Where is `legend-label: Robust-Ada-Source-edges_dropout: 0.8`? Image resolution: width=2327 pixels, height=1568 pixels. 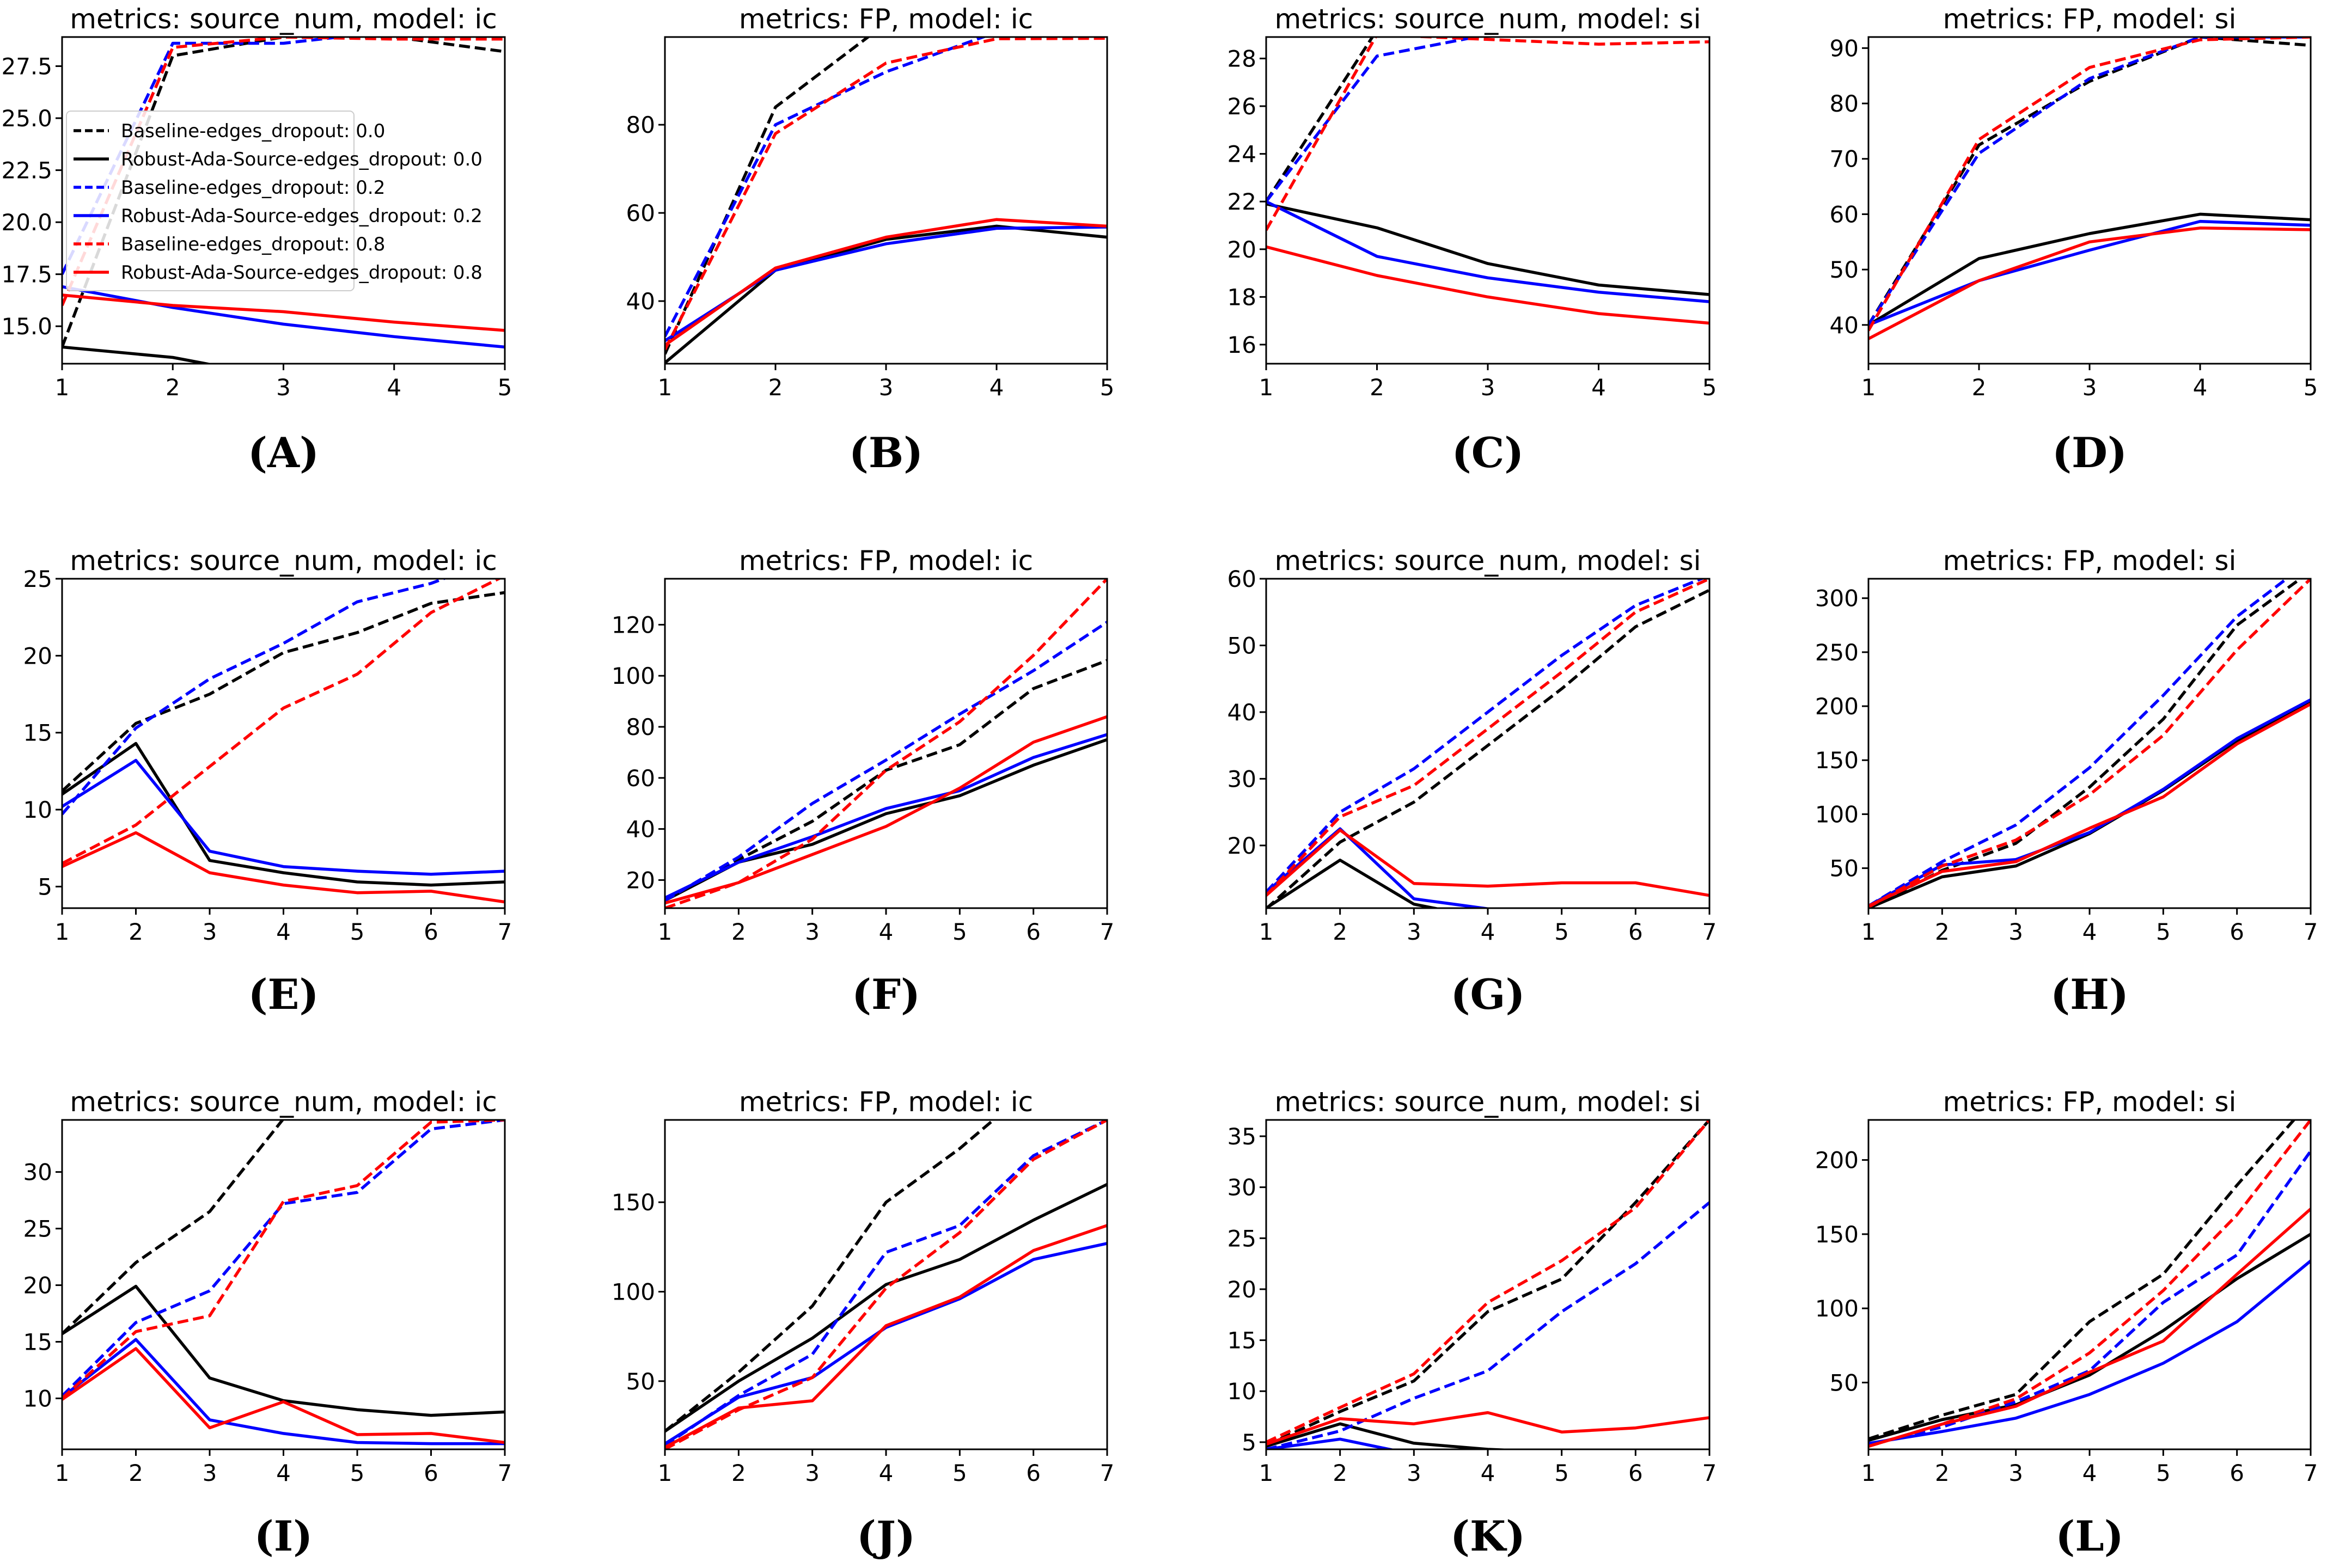 legend-label: Robust-Ada-Source-edges_dropout: 0.8 is located at coordinates (302, 273).